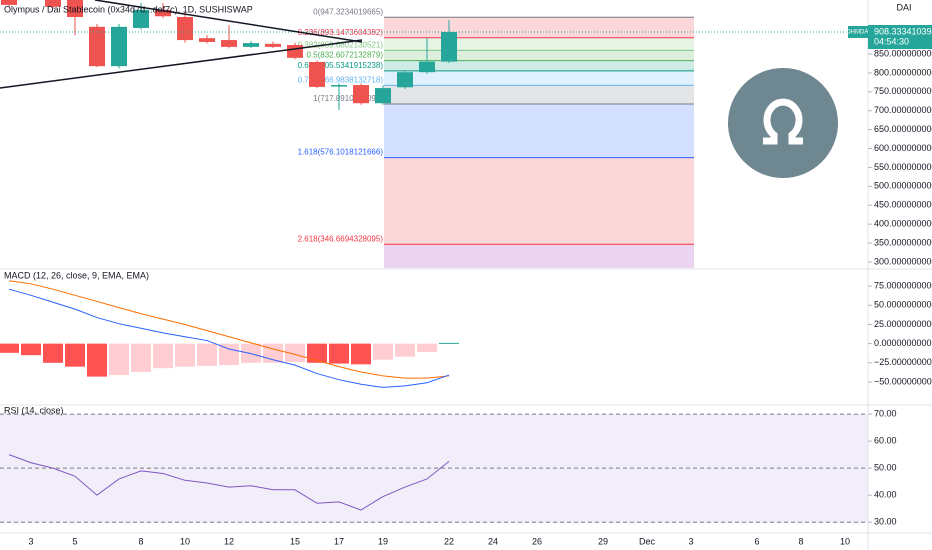  What do you see at coordinates (341, 80) in the screenshot?
I see `fib-label: 0.786(766.9838132718)` at bounding box center [341, 80].